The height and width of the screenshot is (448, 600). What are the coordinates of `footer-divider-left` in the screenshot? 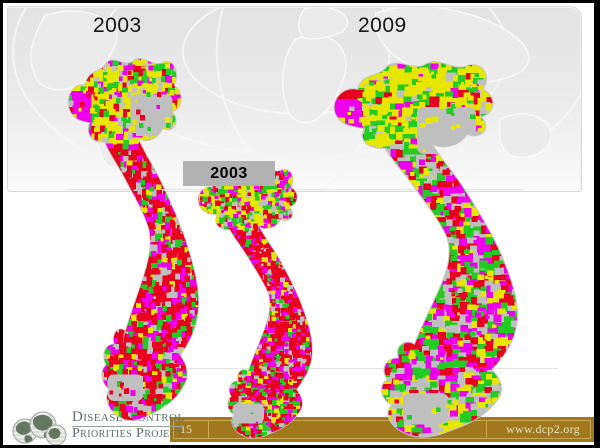 It's located at (208, 429).